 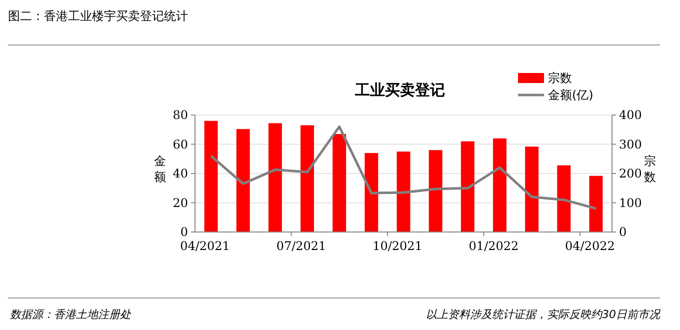 What do you see at coordinates (180, 173) in the screenshot?
I see `y-tick-label: 40` at bounding box center [180, 173].